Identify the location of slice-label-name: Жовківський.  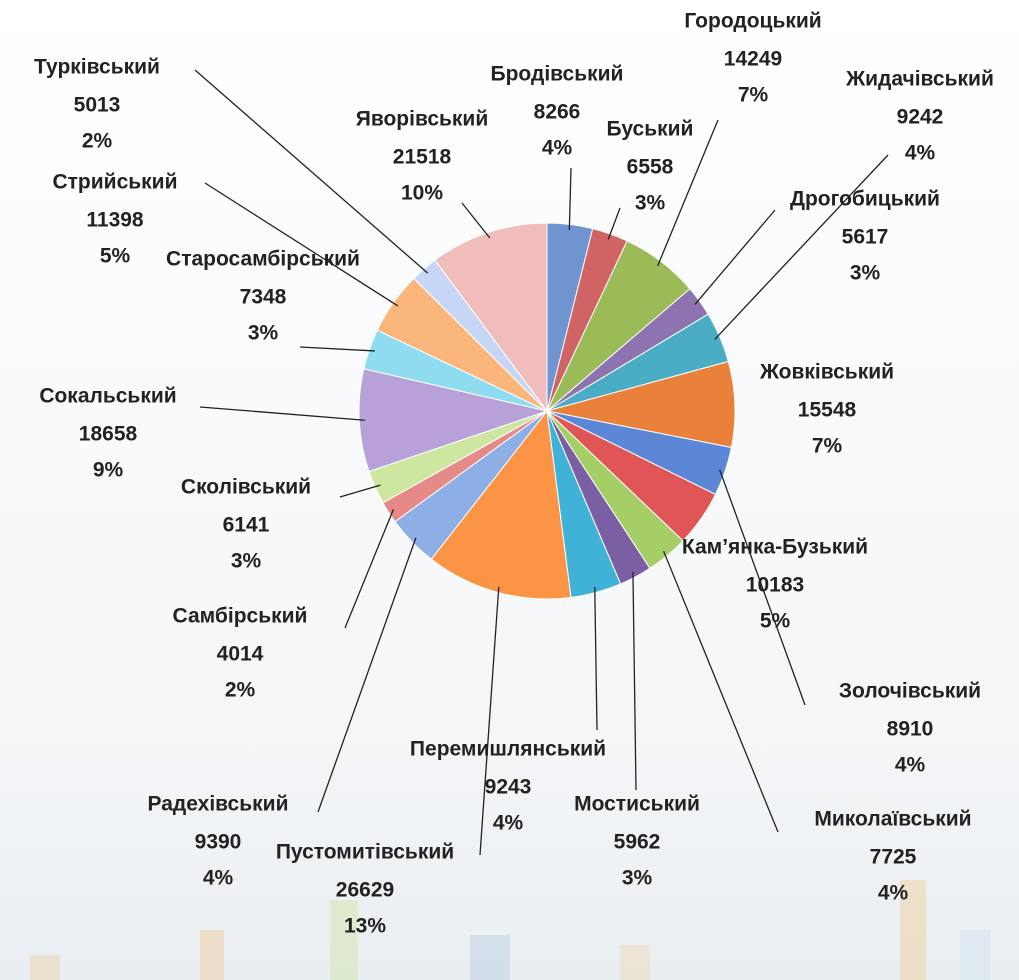
(826, 372).